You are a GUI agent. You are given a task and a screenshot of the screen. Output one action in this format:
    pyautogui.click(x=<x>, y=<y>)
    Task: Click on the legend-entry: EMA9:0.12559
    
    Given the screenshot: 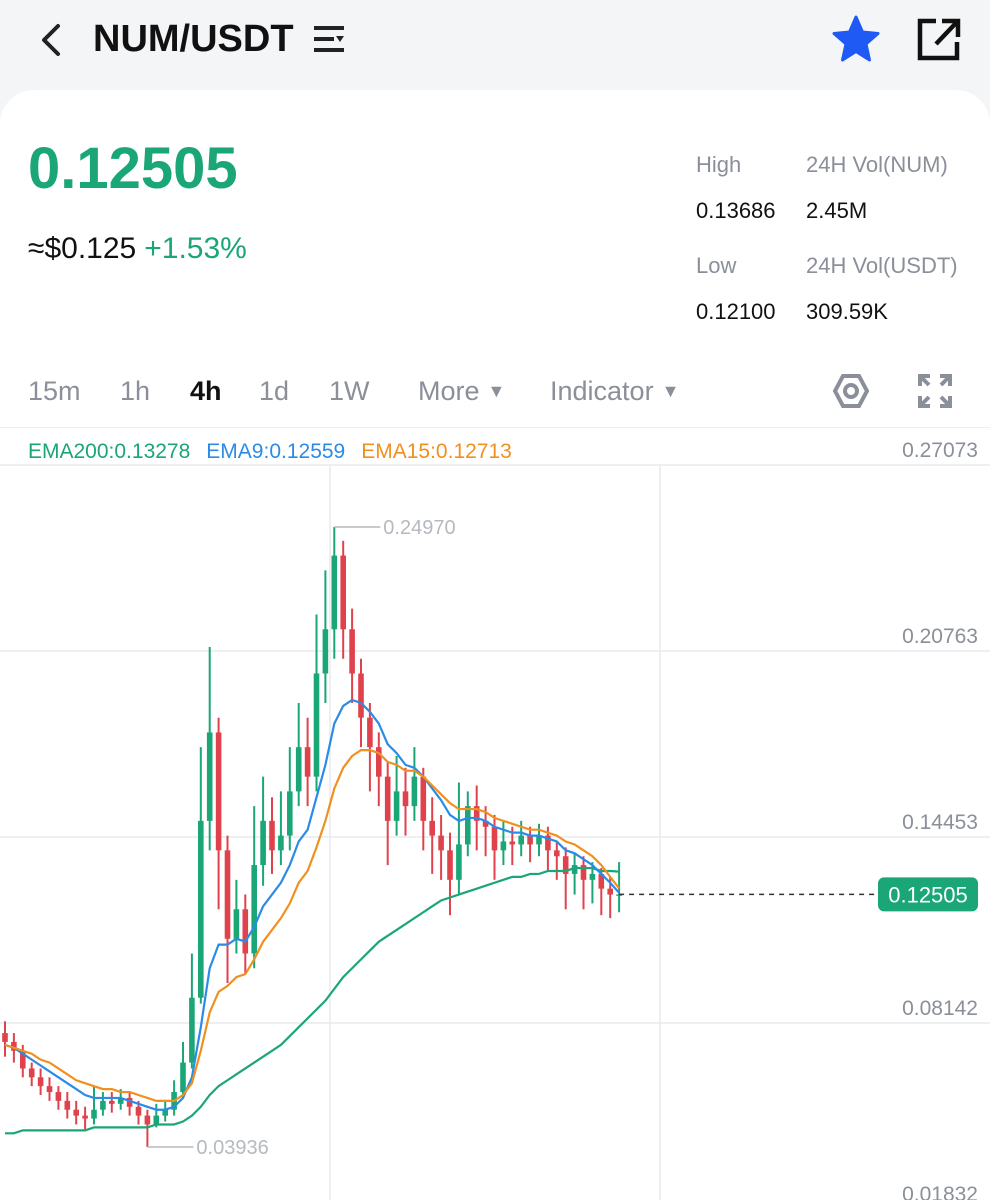 What is the action you would take?
    pyautogui.click(x=275, y=451)
    